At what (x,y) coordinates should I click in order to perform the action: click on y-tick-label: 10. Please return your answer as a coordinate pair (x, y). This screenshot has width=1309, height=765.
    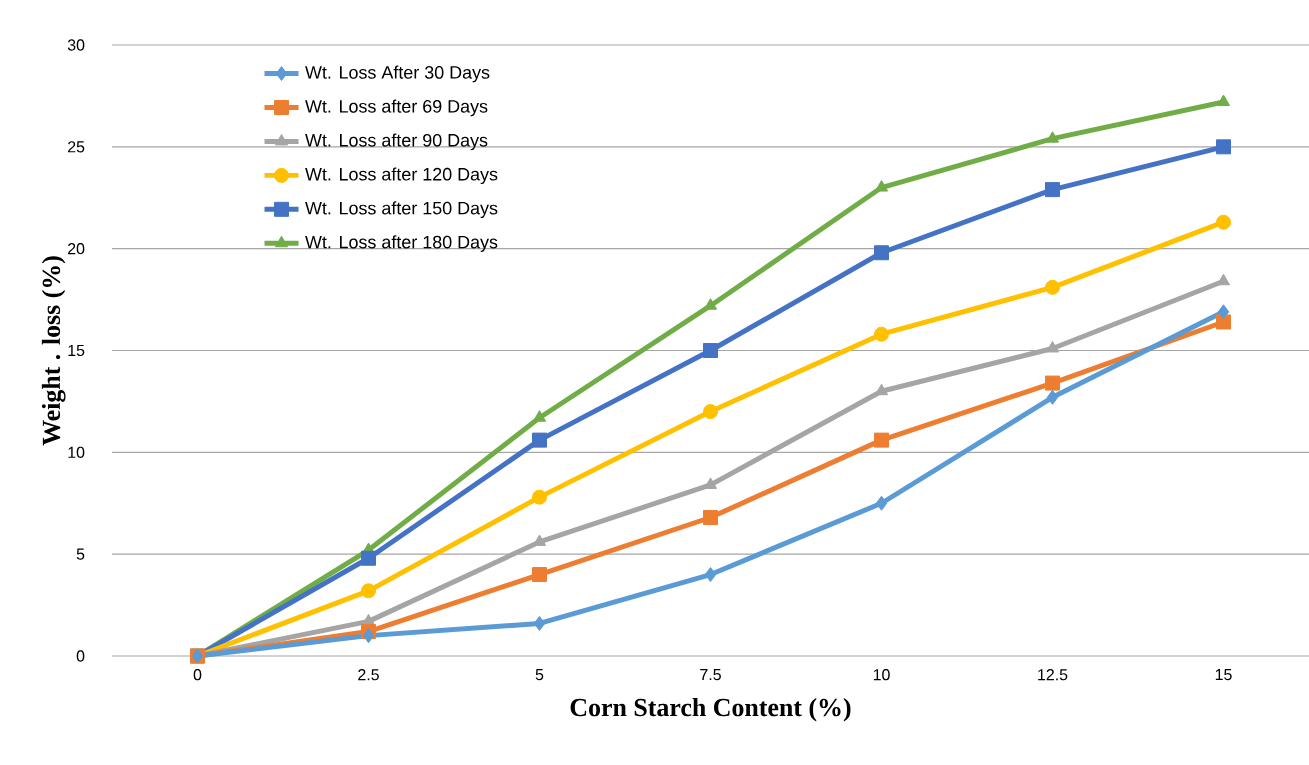
    Looking at the image, I should click on (76, 452).